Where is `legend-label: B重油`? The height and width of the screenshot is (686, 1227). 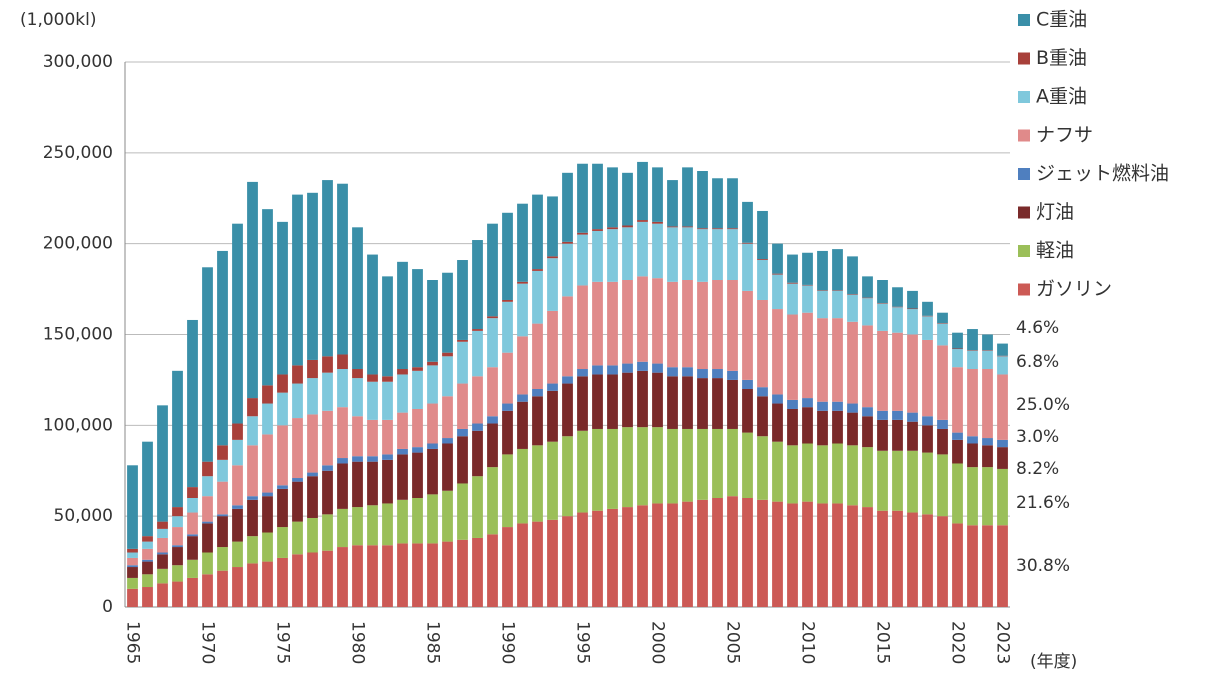 legend-label: B重油 is located at coordinates (1061, 58).